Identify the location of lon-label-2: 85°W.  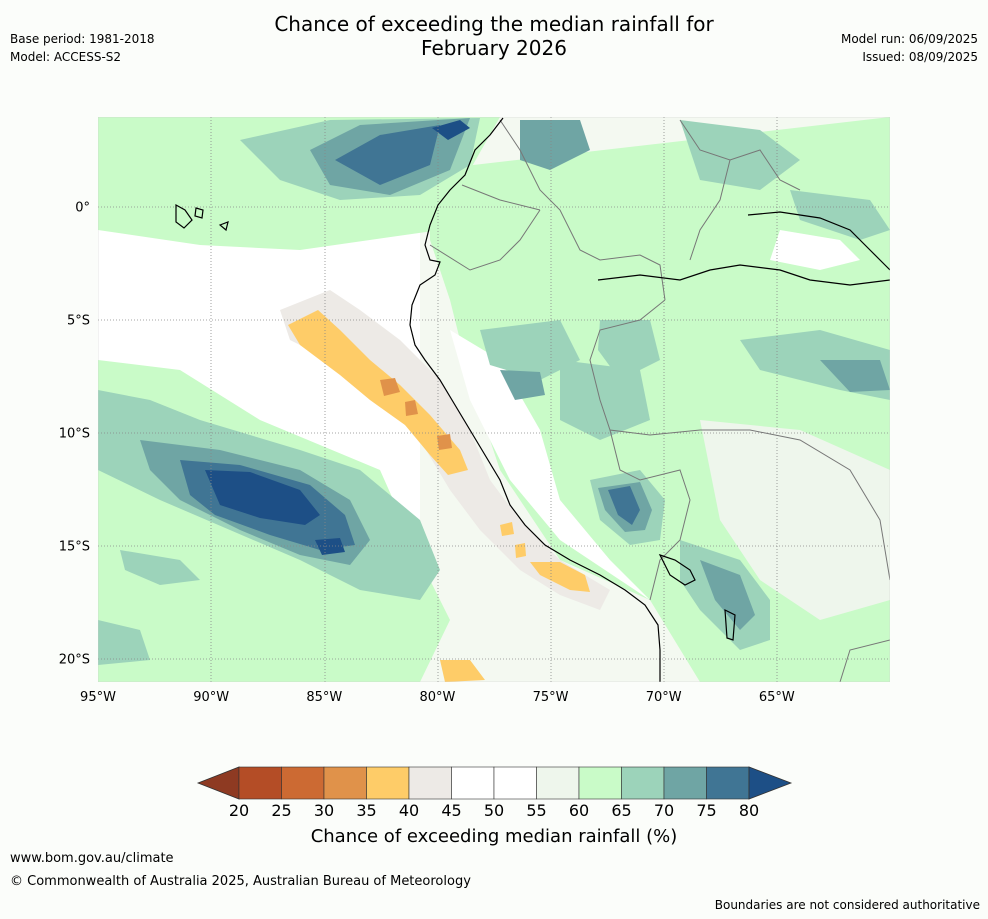
(324, 697).